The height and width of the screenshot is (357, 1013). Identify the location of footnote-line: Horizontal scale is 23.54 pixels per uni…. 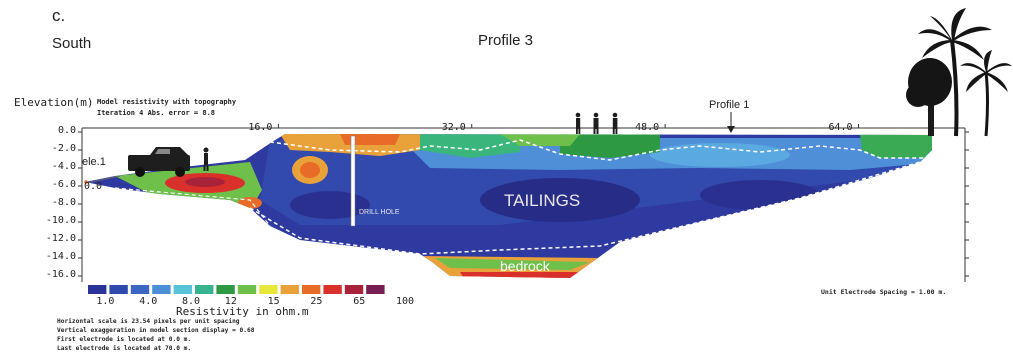
(148, 321).